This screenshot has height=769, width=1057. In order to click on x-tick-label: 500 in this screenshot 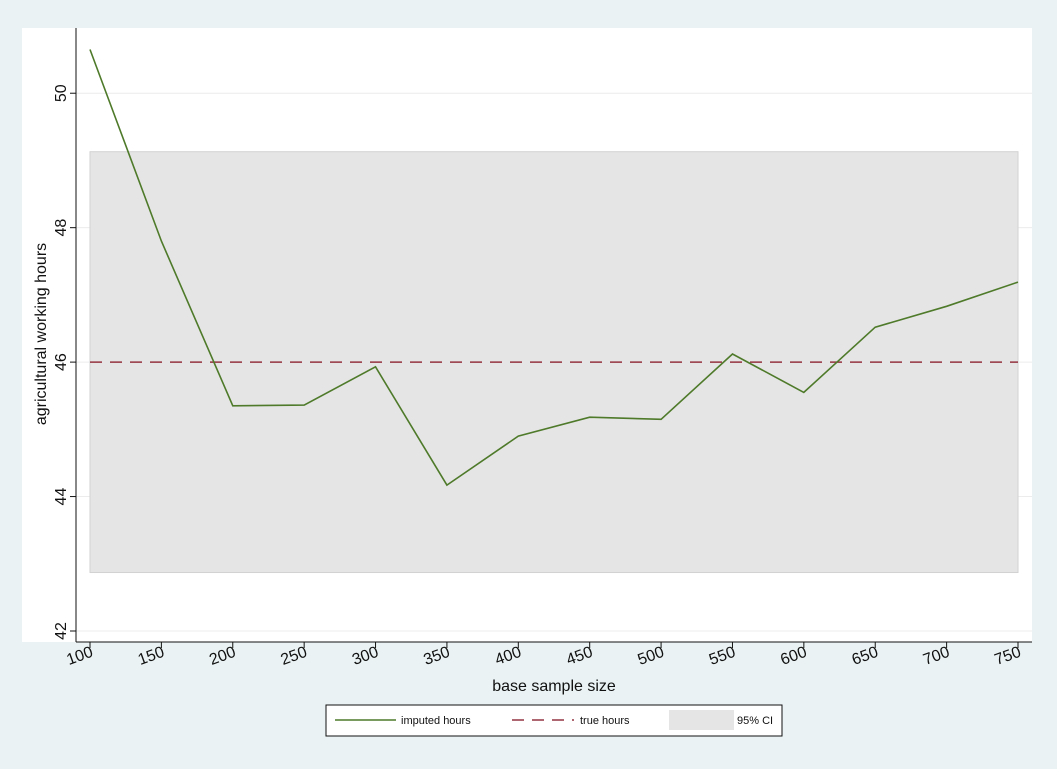, I will do `click(651, 656)`.